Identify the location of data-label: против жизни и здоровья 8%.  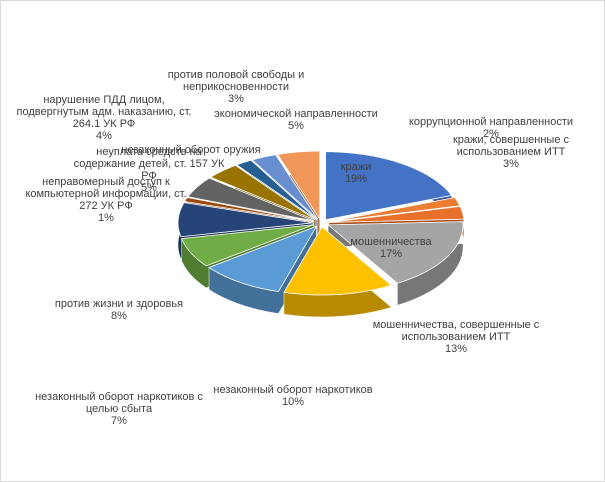
(119, 310).